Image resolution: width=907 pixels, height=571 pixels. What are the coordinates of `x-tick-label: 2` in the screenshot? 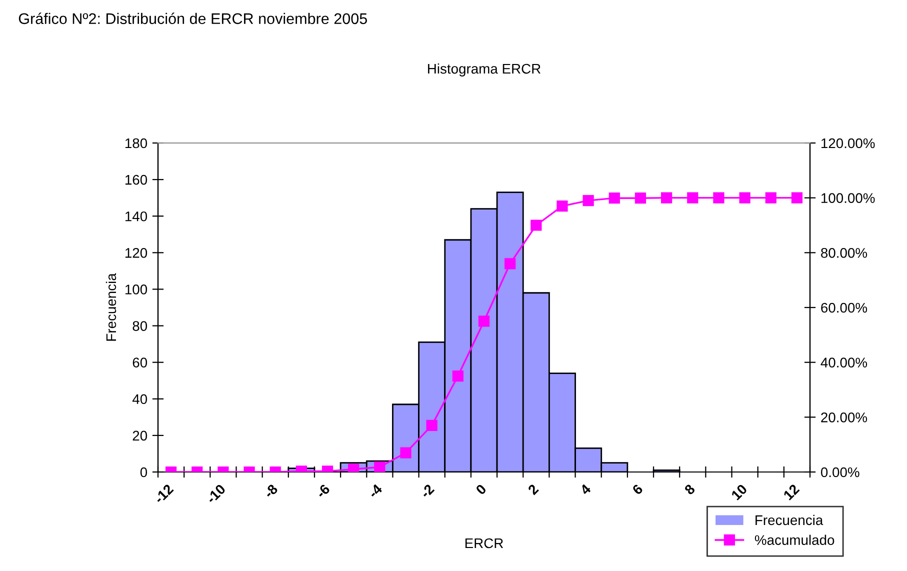 It's located at (533, 490).